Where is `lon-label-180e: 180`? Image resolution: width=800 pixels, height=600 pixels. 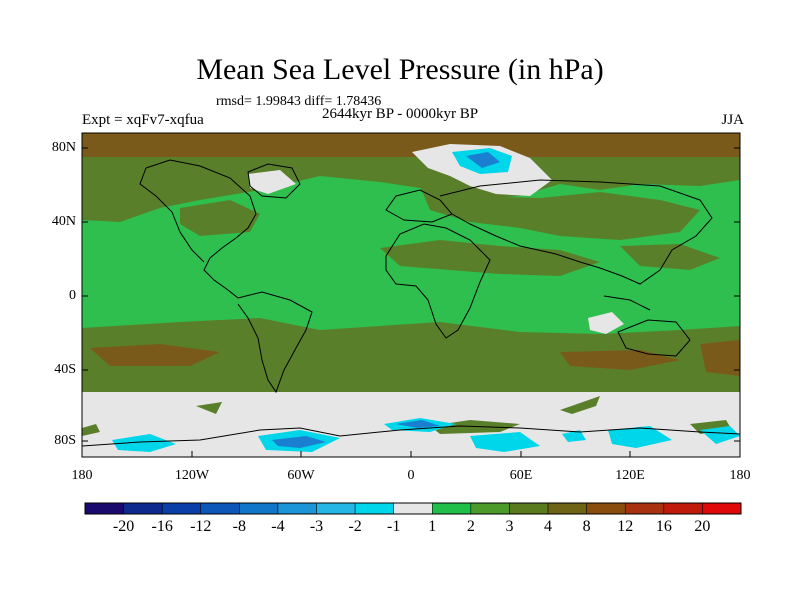
lon-label-180e: 180 is located at coordinates (740, 475).